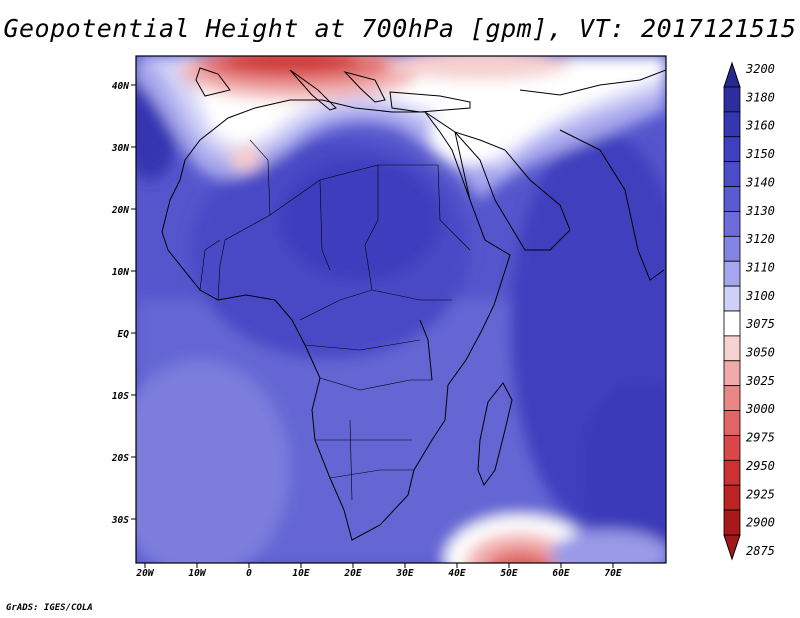 The height and width of the screenshot is (618, 800). What do you see at coordinates (120, 303) in the screenshot?
I see `lat-axis: 40N 30N 20N 10N EQ 10S 20S 30S` at bounding box center [120, 303].